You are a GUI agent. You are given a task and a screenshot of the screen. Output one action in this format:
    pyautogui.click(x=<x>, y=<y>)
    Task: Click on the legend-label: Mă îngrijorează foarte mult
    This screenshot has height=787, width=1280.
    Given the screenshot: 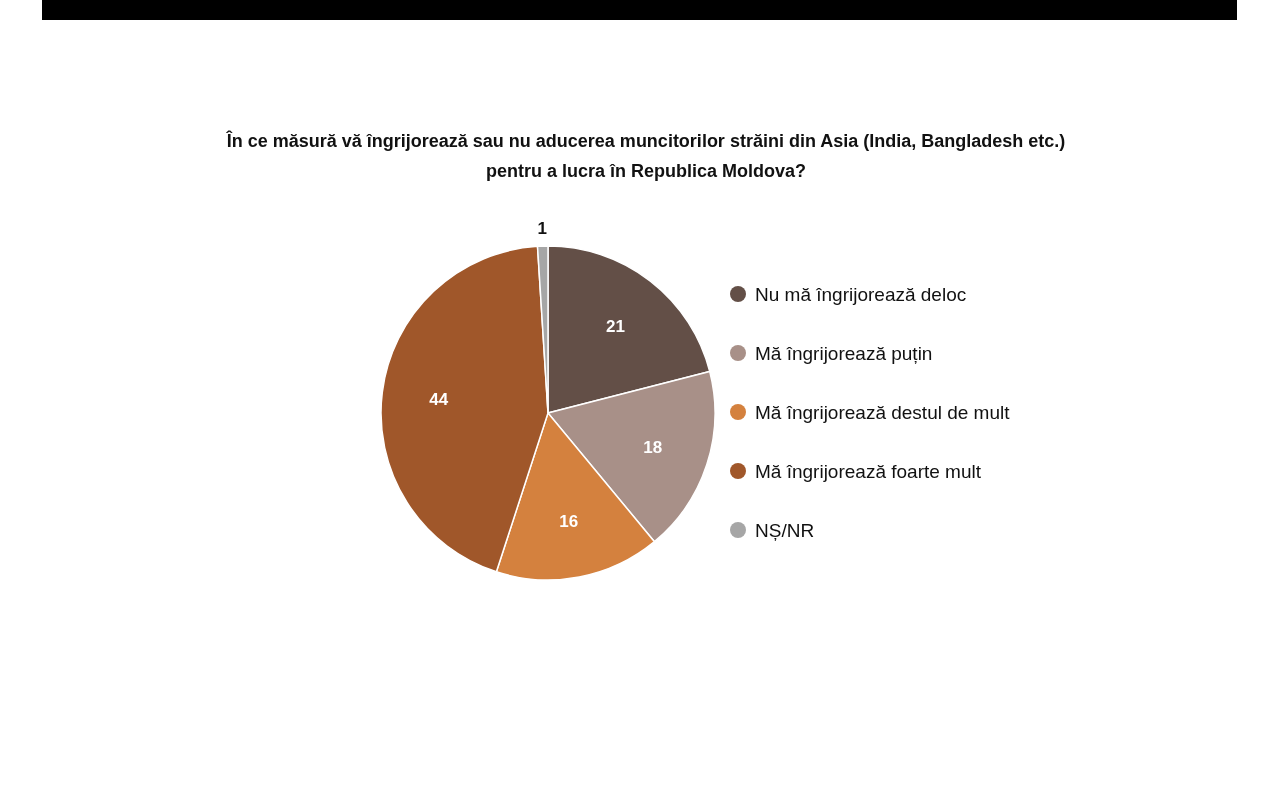 What is the action you would take?
    pyautogui.click(x=868, y=471)
    